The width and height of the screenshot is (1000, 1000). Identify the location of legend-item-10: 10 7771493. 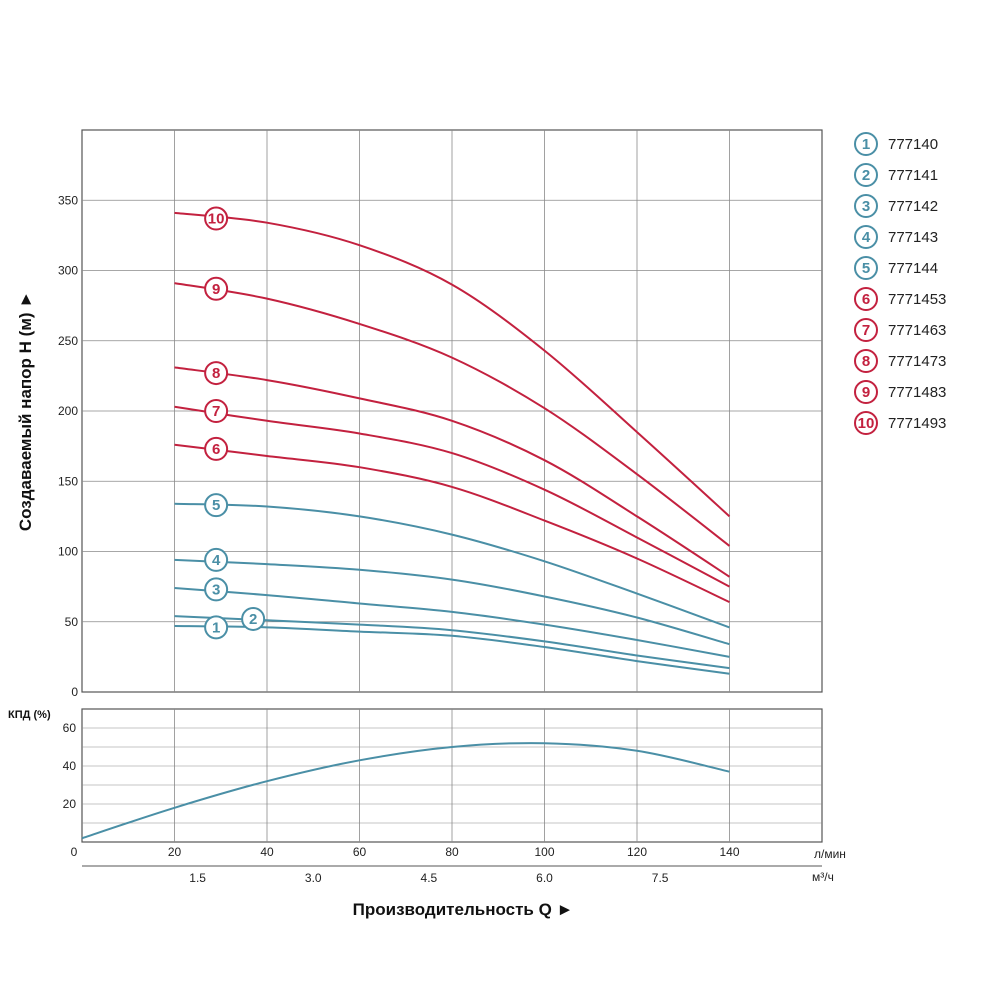
(900, 423).